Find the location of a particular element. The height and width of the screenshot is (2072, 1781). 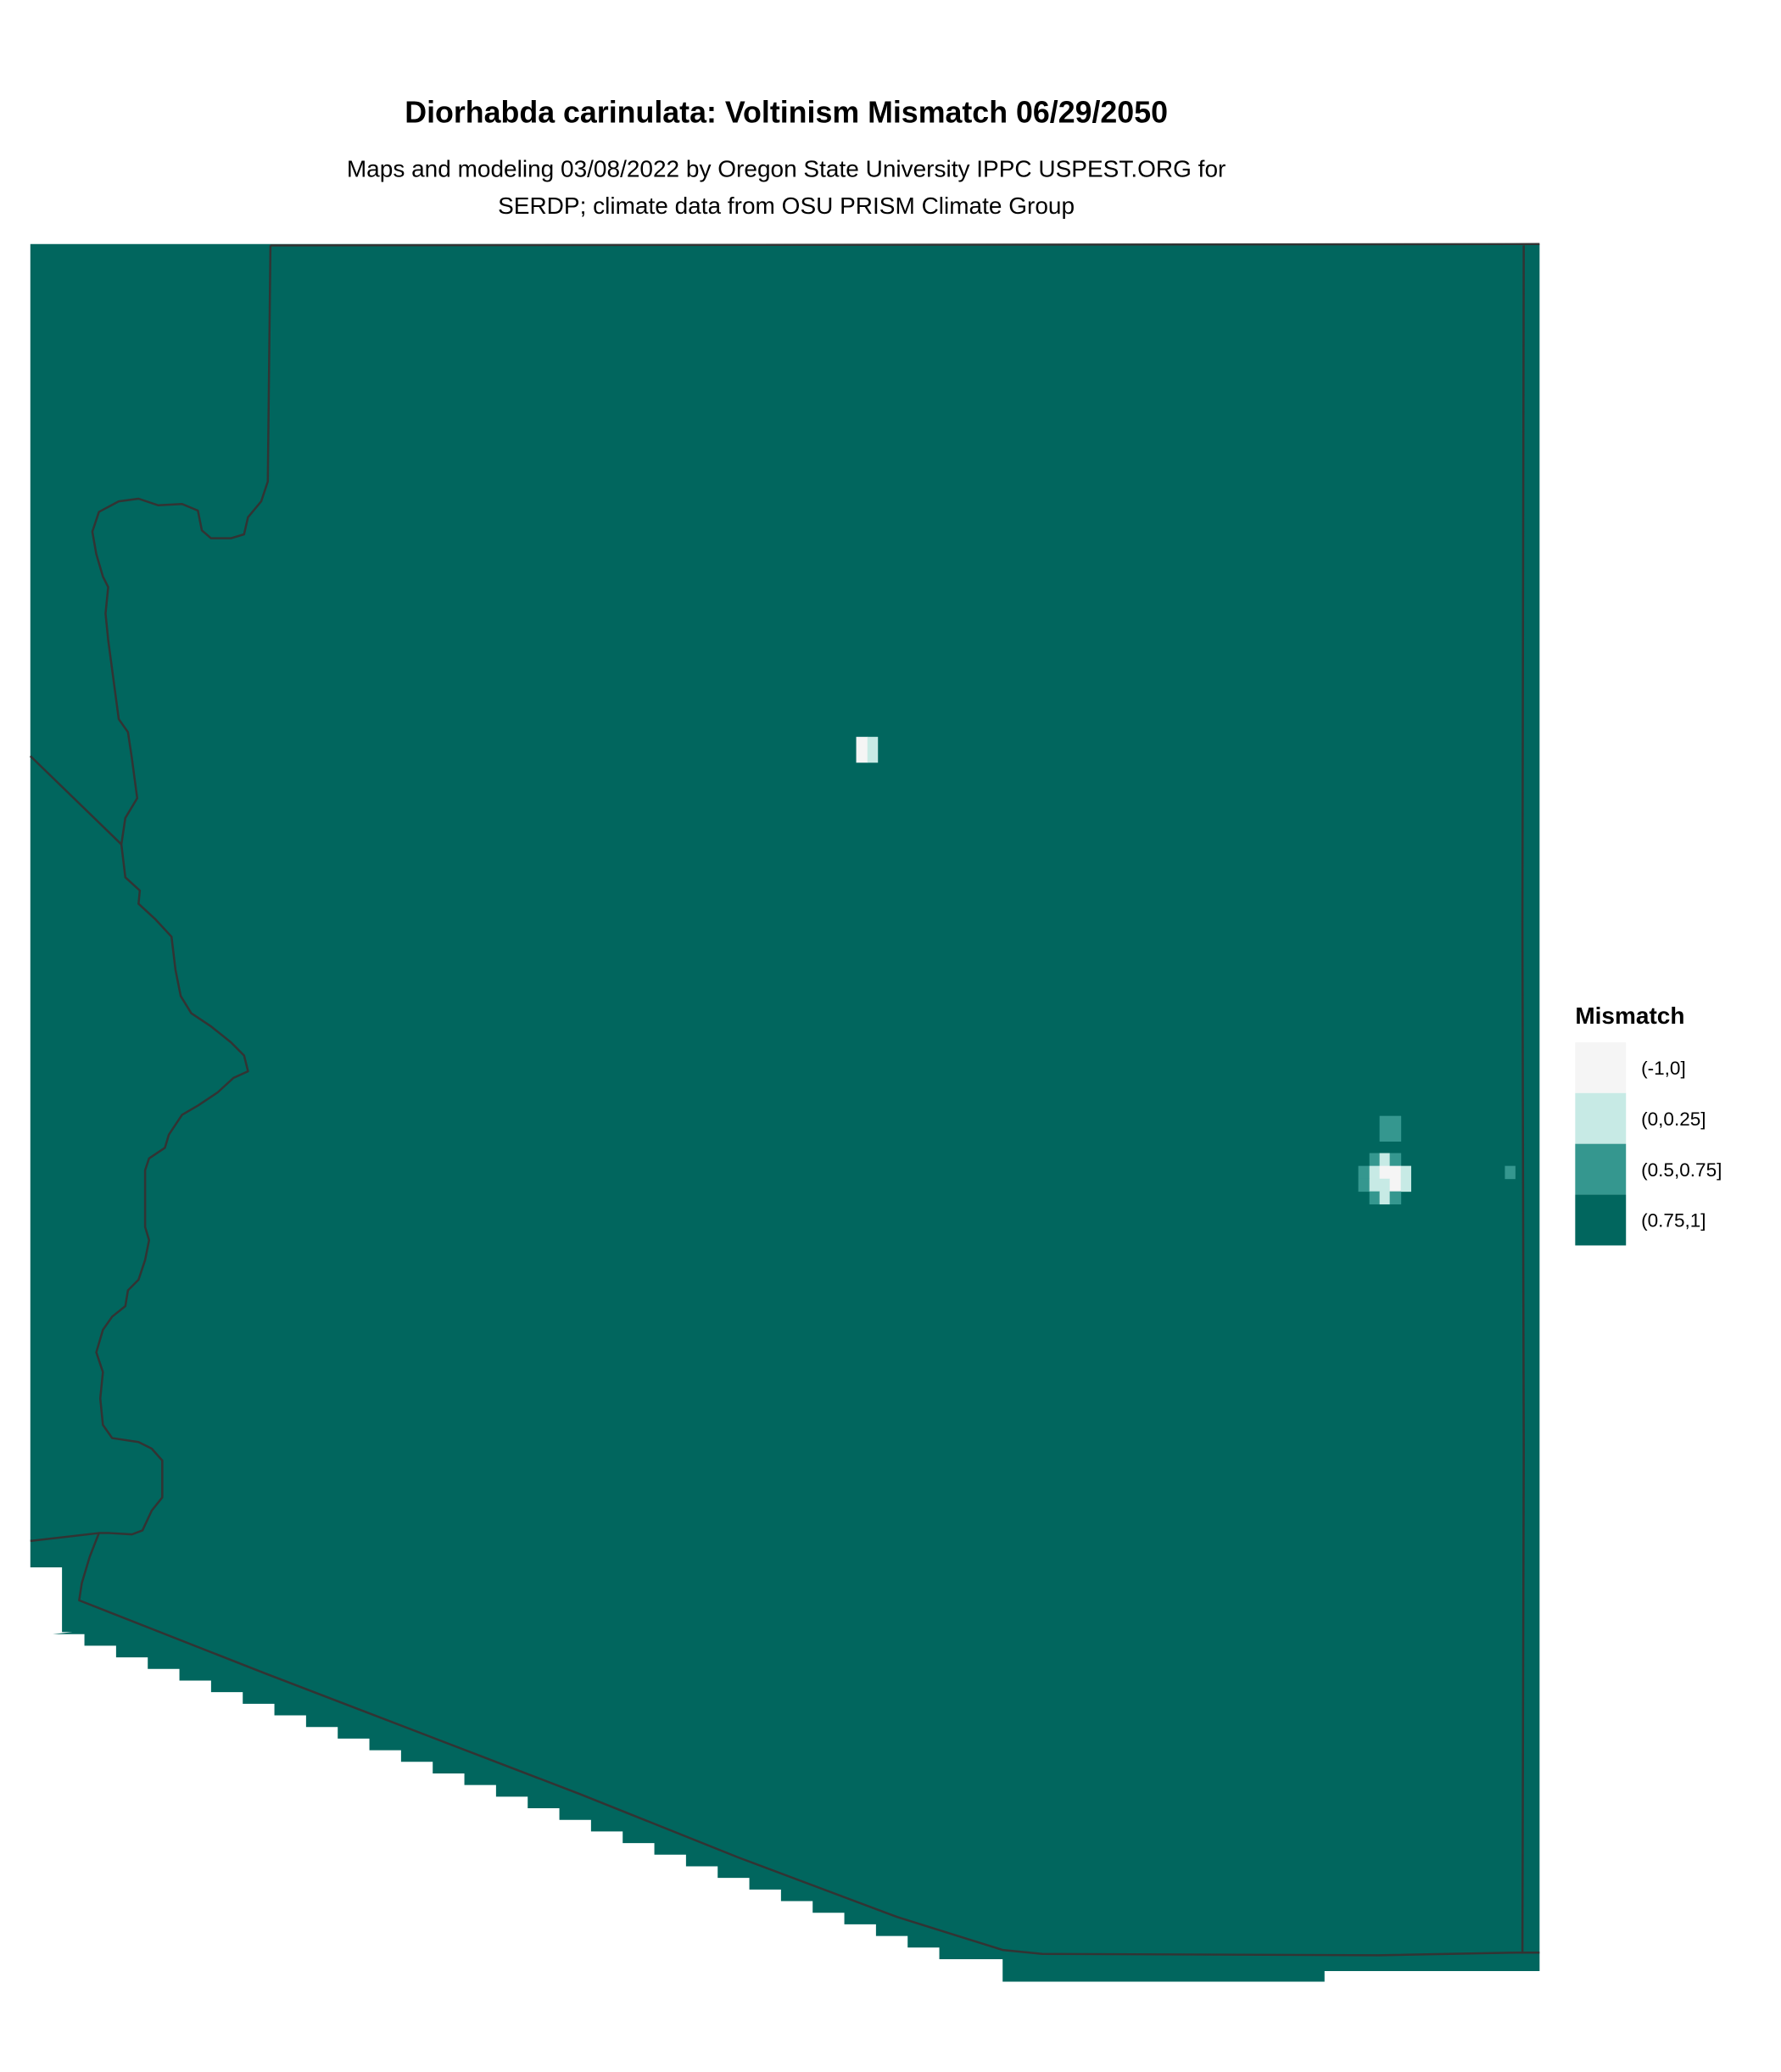

north-border is located at coordinates (905, 245).